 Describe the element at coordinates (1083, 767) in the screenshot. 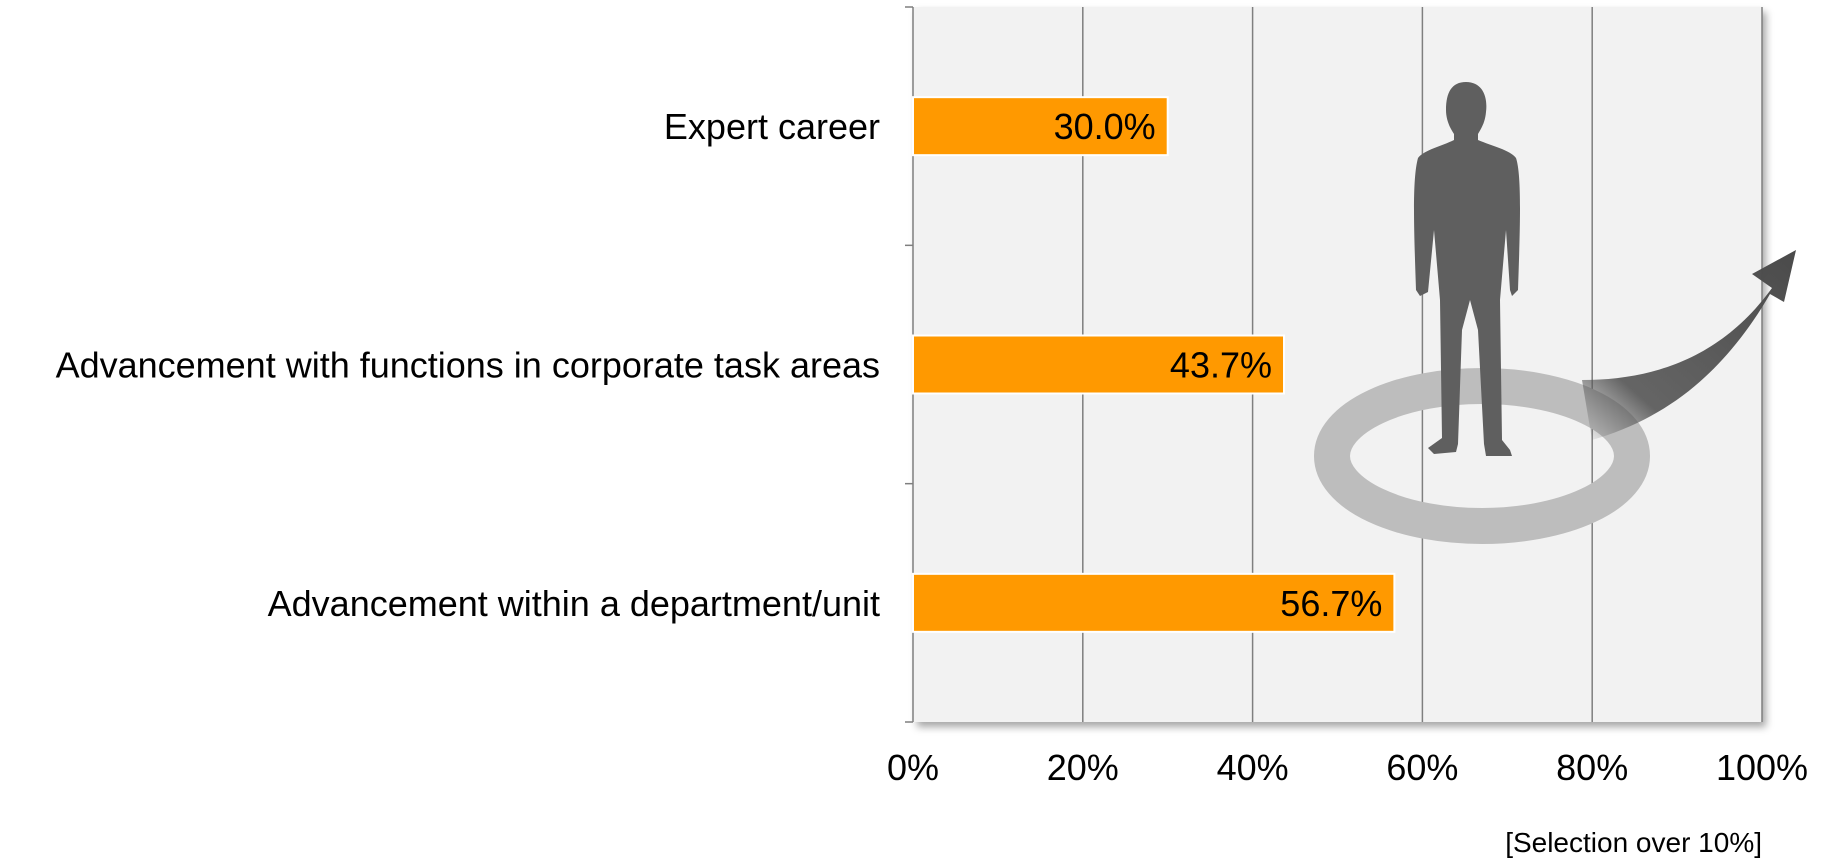

I see `x-tick-label: 20%` at that location.